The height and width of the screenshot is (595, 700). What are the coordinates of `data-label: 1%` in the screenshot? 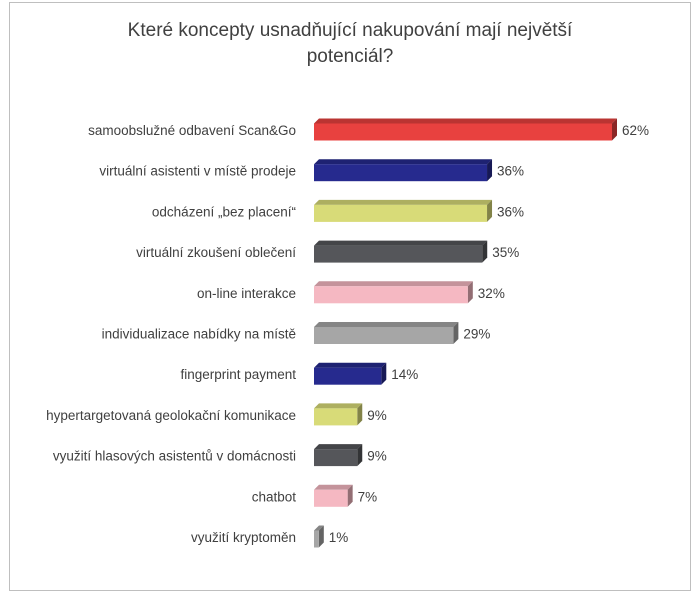 It's located at (339, 537).